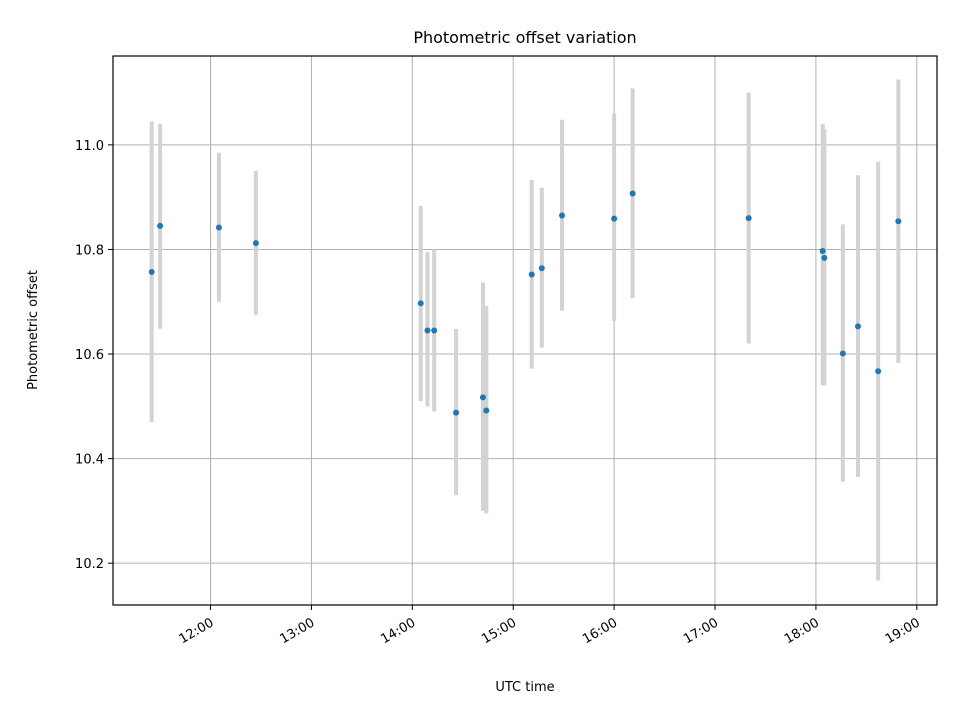 The width and height of the screenshot is (960, 724). Describe the element at coordinates (524, 37) in the screenshot. I see `chart-title: Photometric offset variation` at that location.